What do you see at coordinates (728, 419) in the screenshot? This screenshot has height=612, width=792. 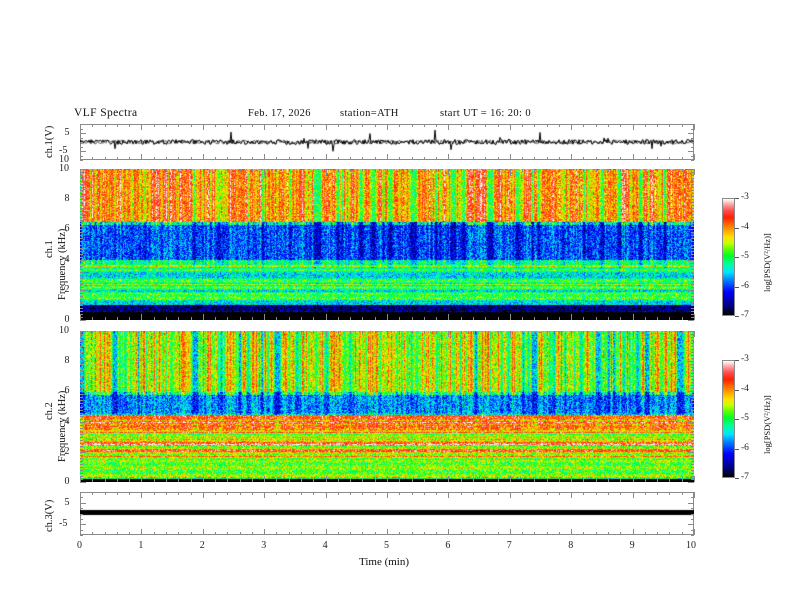 I see `colorbar-ch2` at bounding box center [728, 419].